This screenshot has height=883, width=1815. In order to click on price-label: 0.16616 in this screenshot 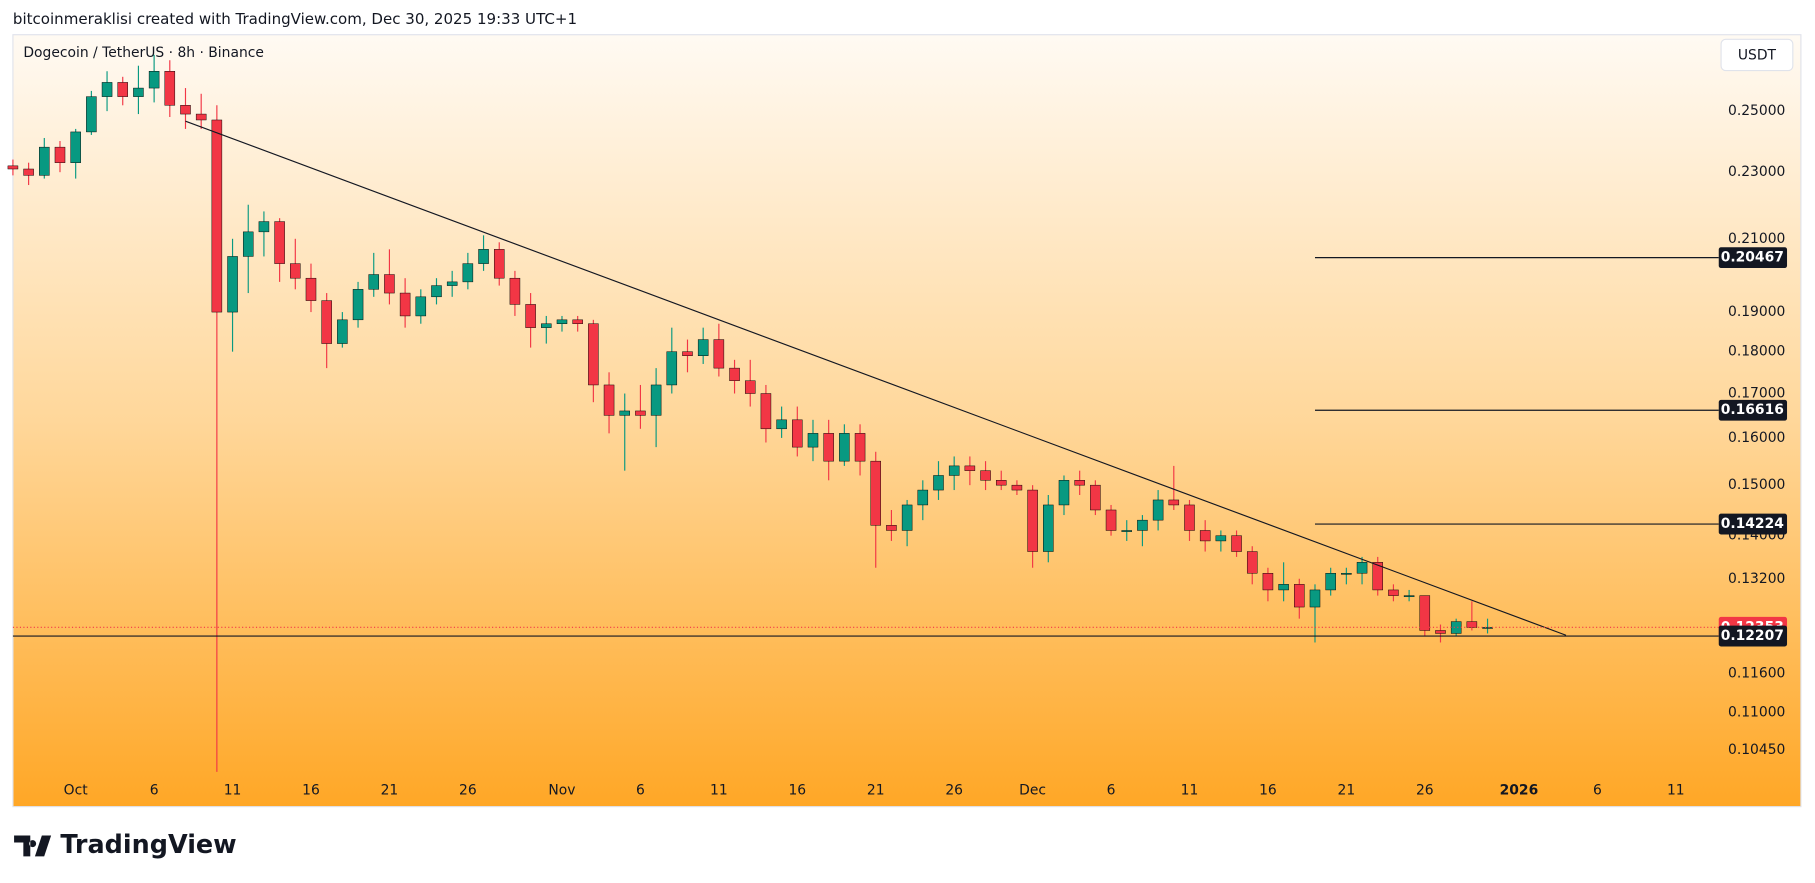, I will do `click(1752, 410)`.